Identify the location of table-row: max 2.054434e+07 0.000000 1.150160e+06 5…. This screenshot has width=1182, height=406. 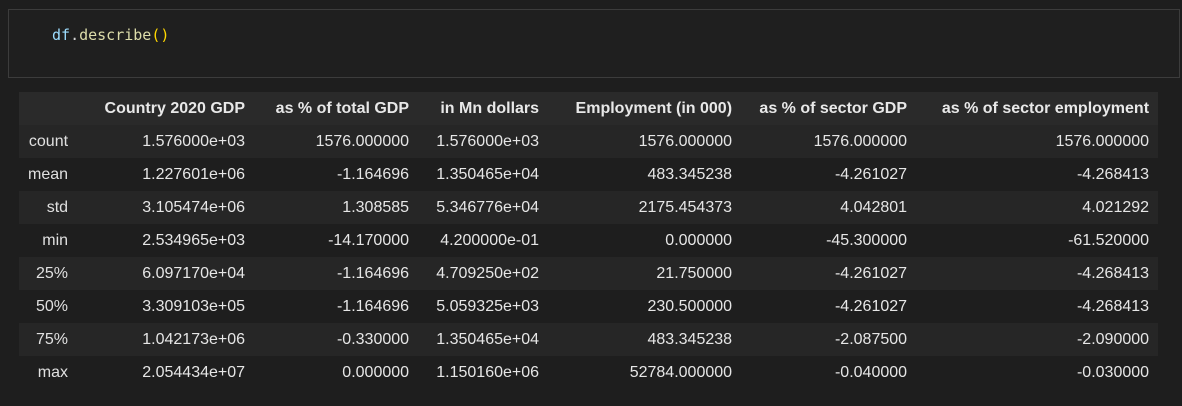
(589, 372).